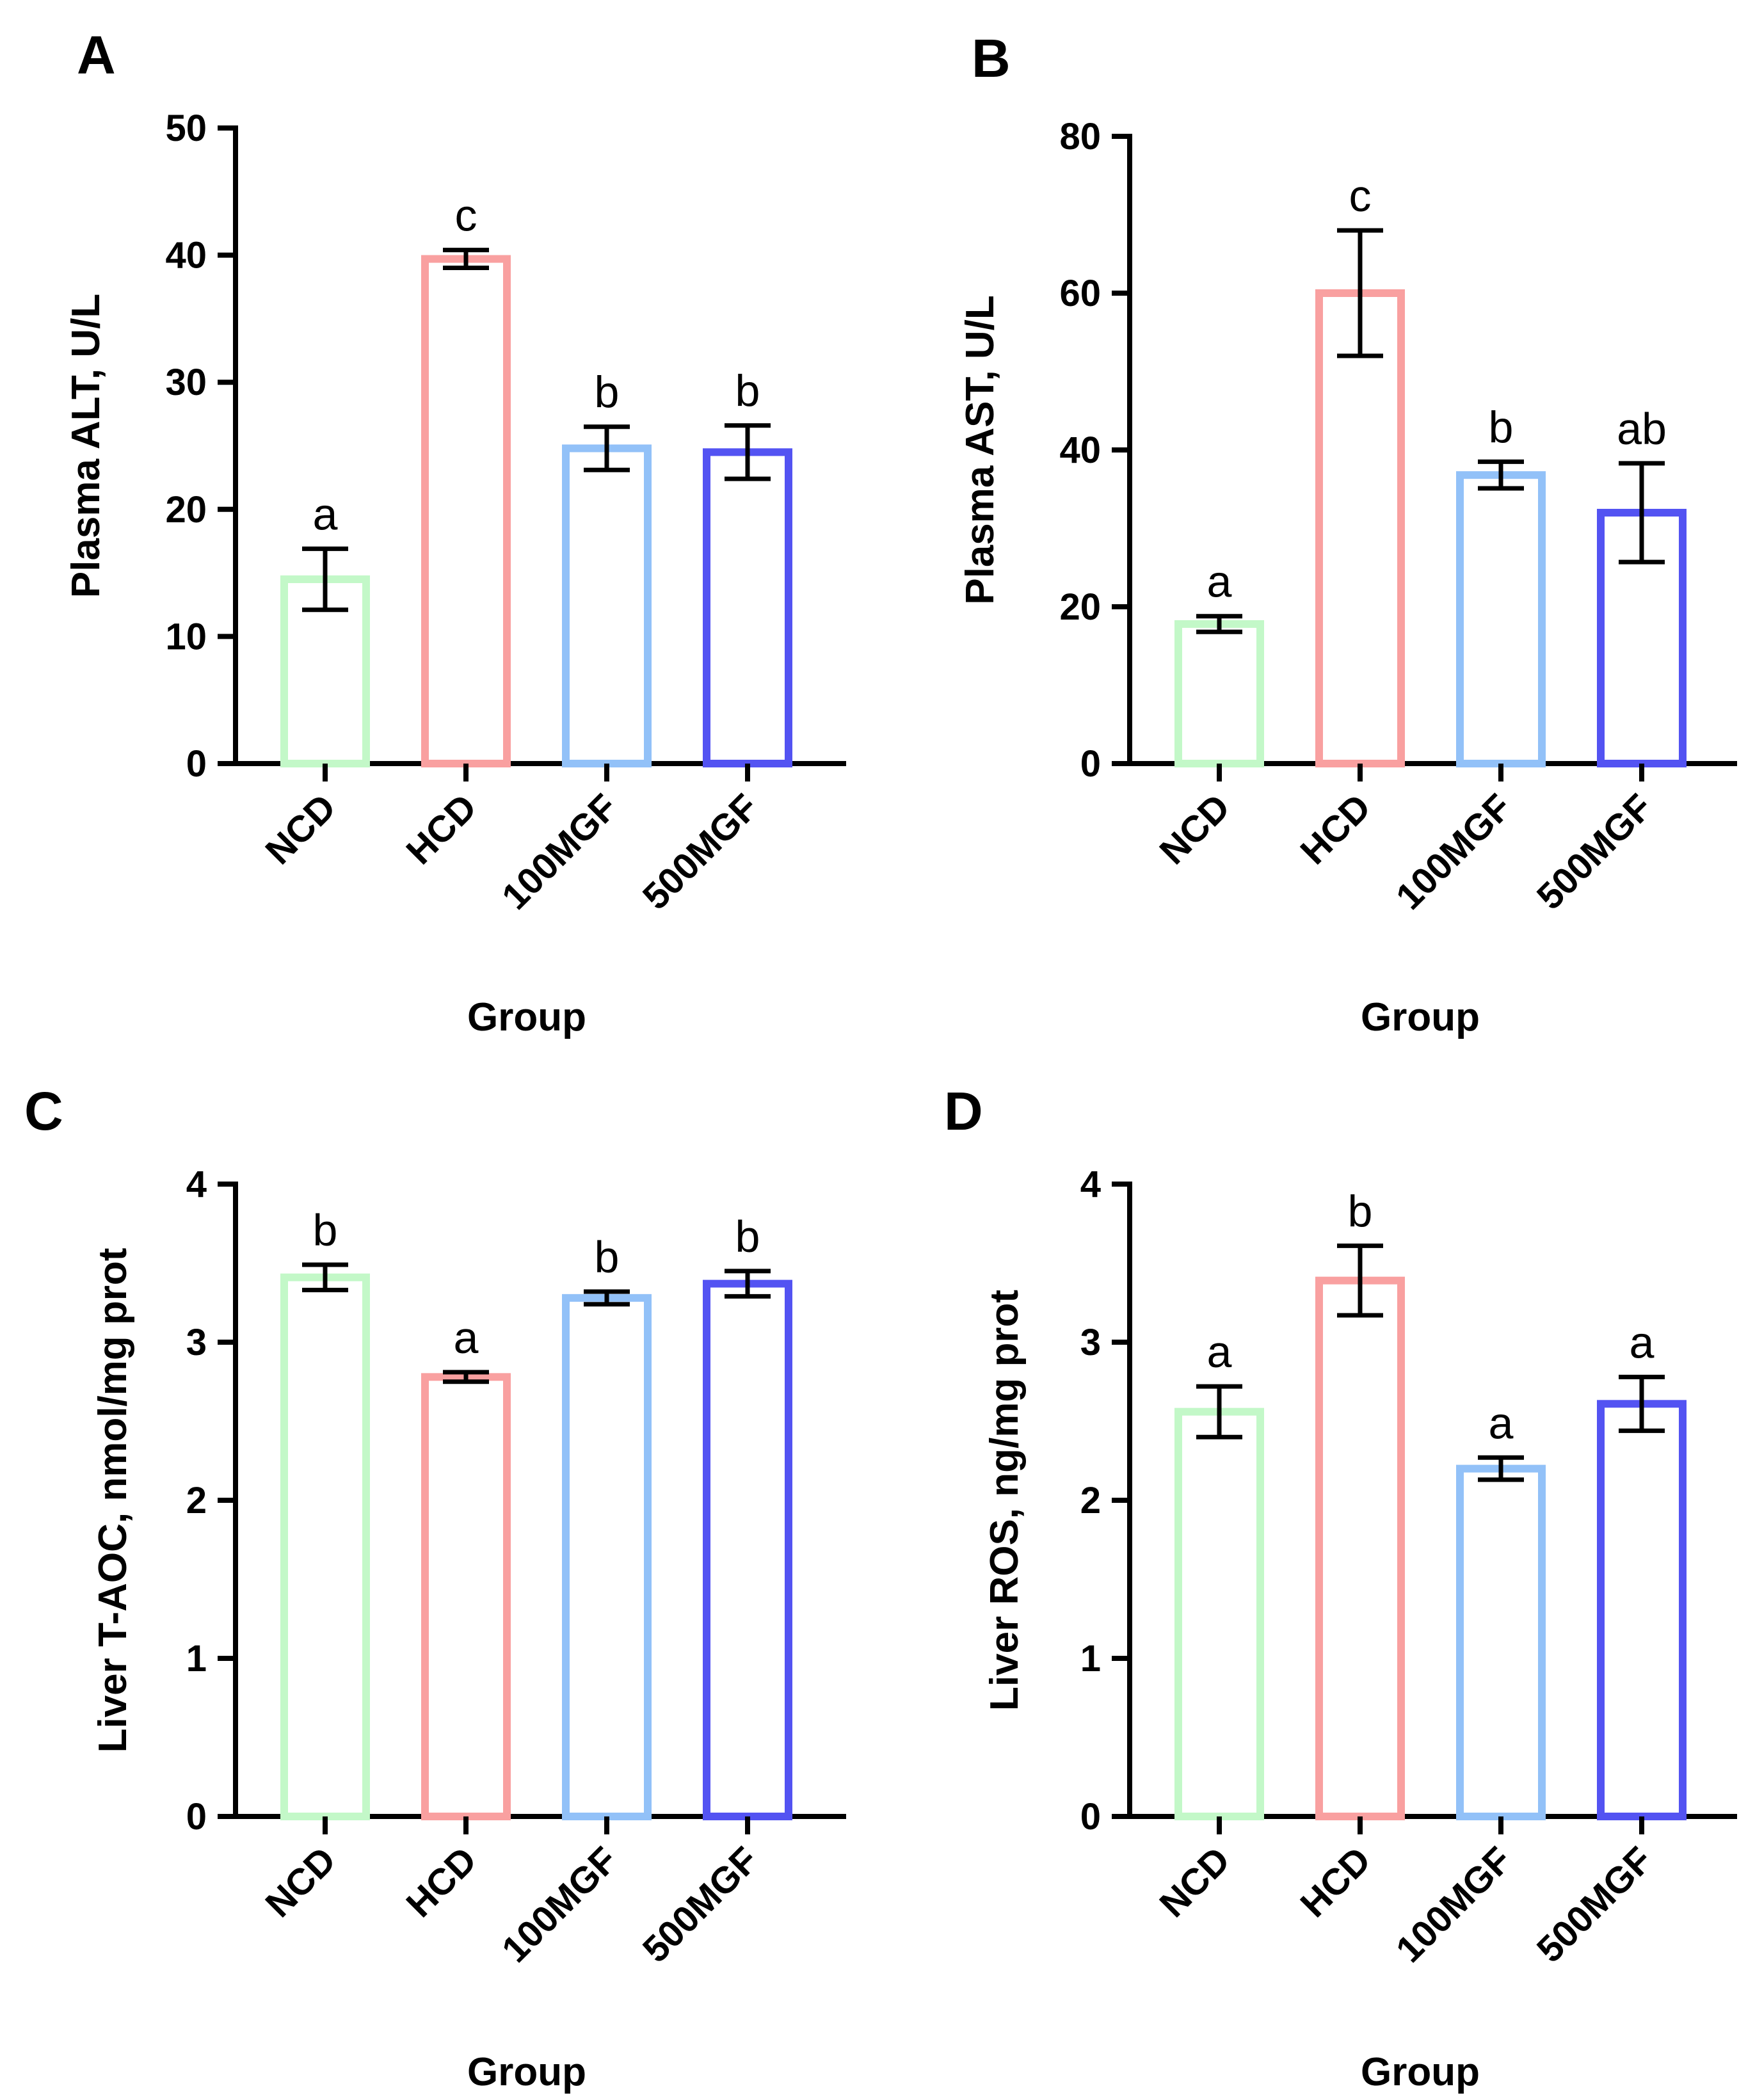 This screenshot has width=1755, height=2100. What do you see at coordinates (1360, 196) in the screenshot?
I see `panel-b-significance-label: c` at bounding box center [1360, 196].